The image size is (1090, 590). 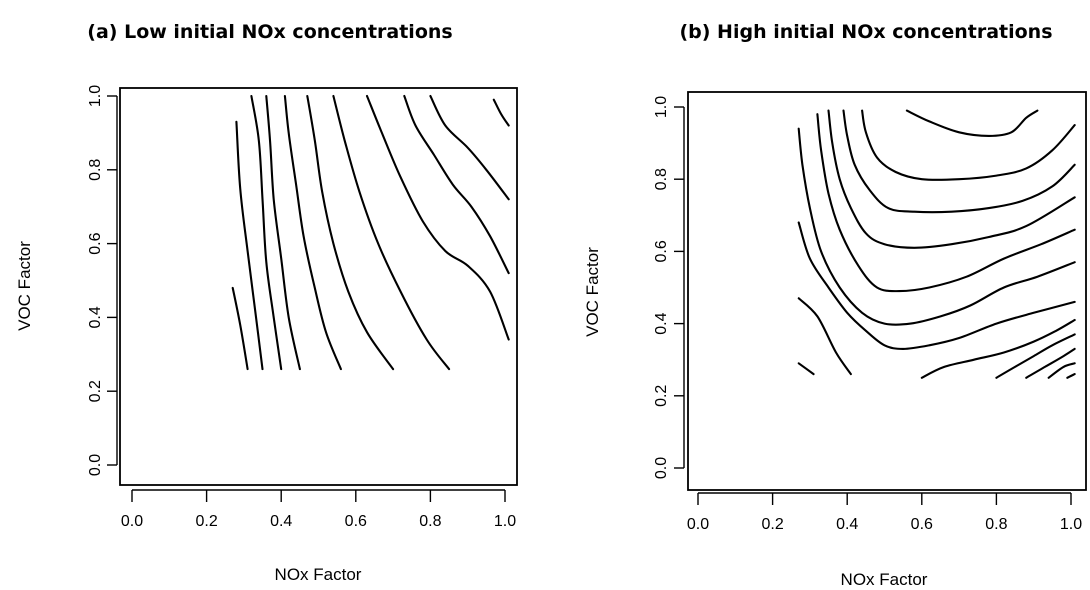 What do you see at coordinates (269, 32) in the screenshot?
I see `panel-a-title: (a) Low initial NOx concentrations` at bounding box center [269, 32].